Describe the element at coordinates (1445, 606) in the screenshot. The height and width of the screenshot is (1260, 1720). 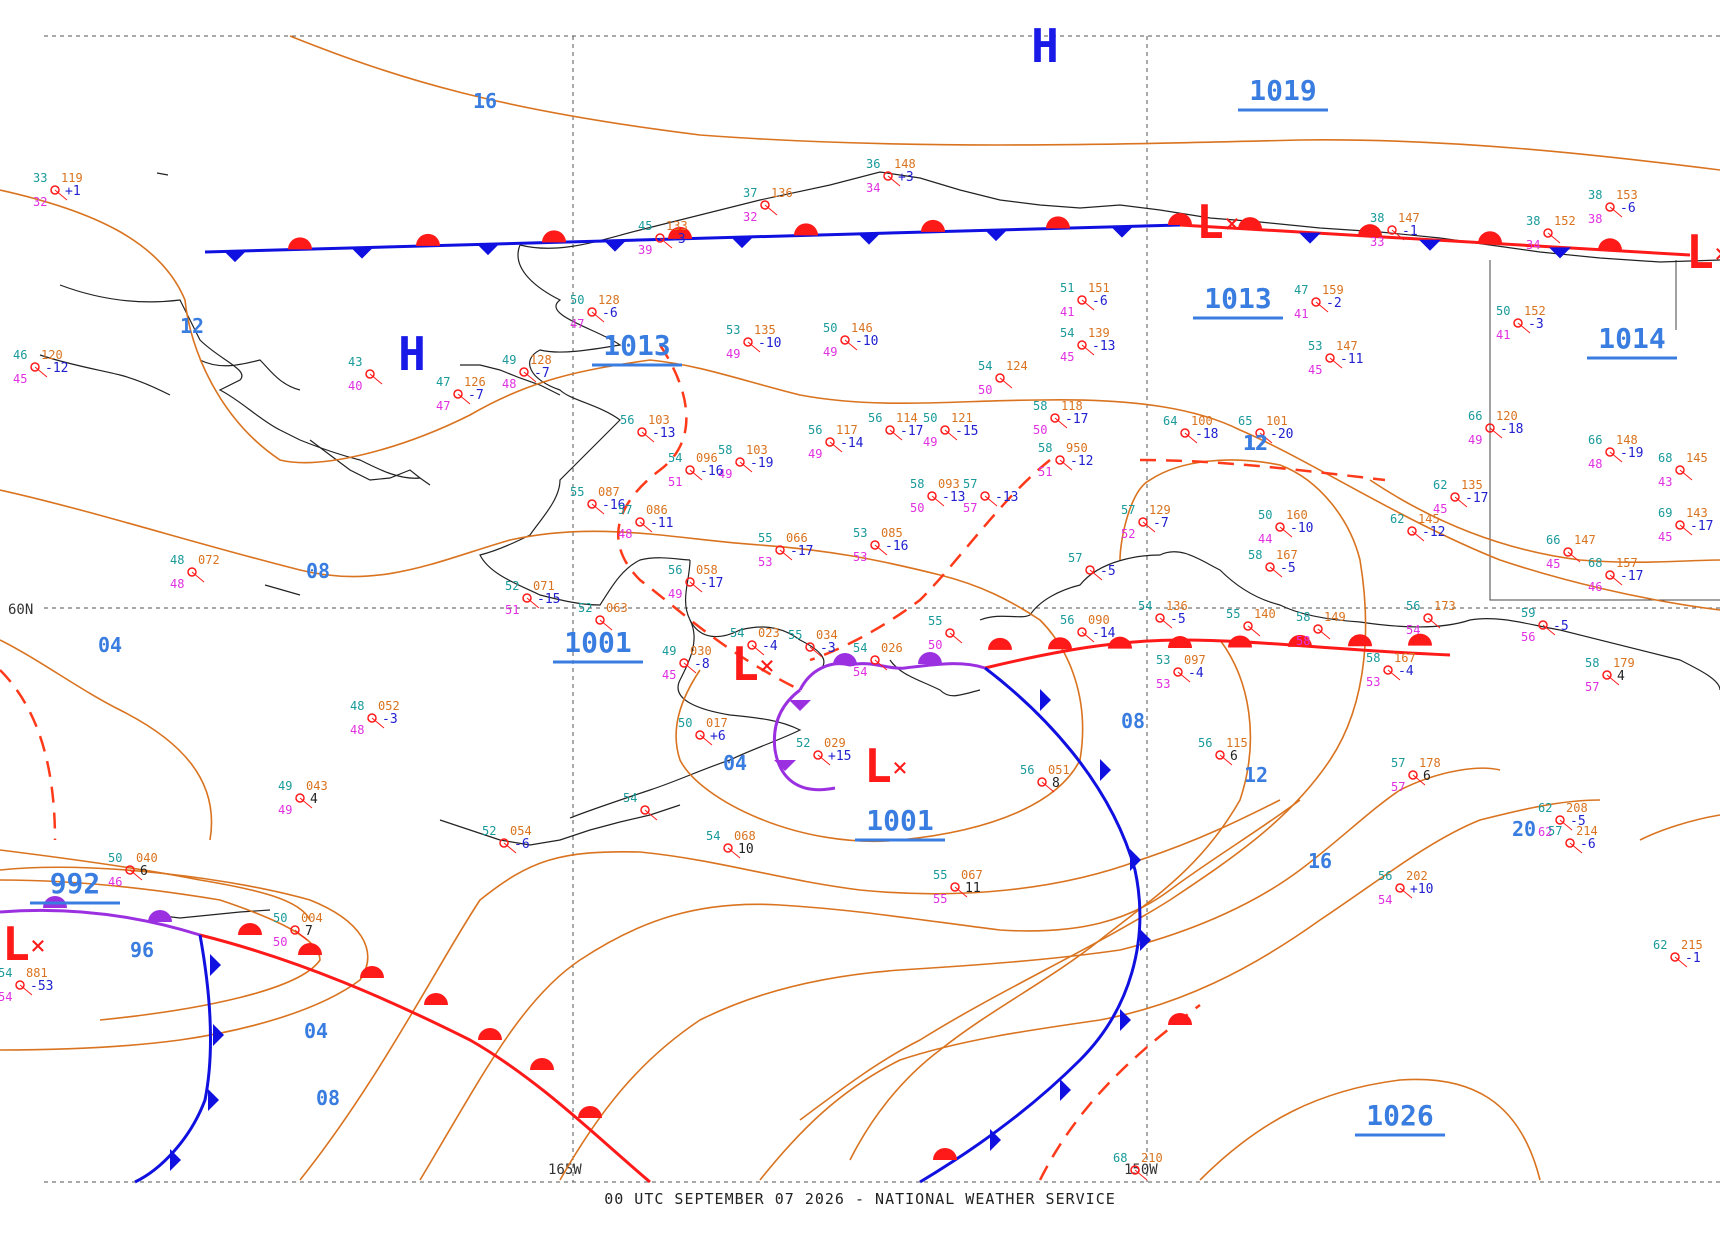
I see `station-pressure: 173` at that location.